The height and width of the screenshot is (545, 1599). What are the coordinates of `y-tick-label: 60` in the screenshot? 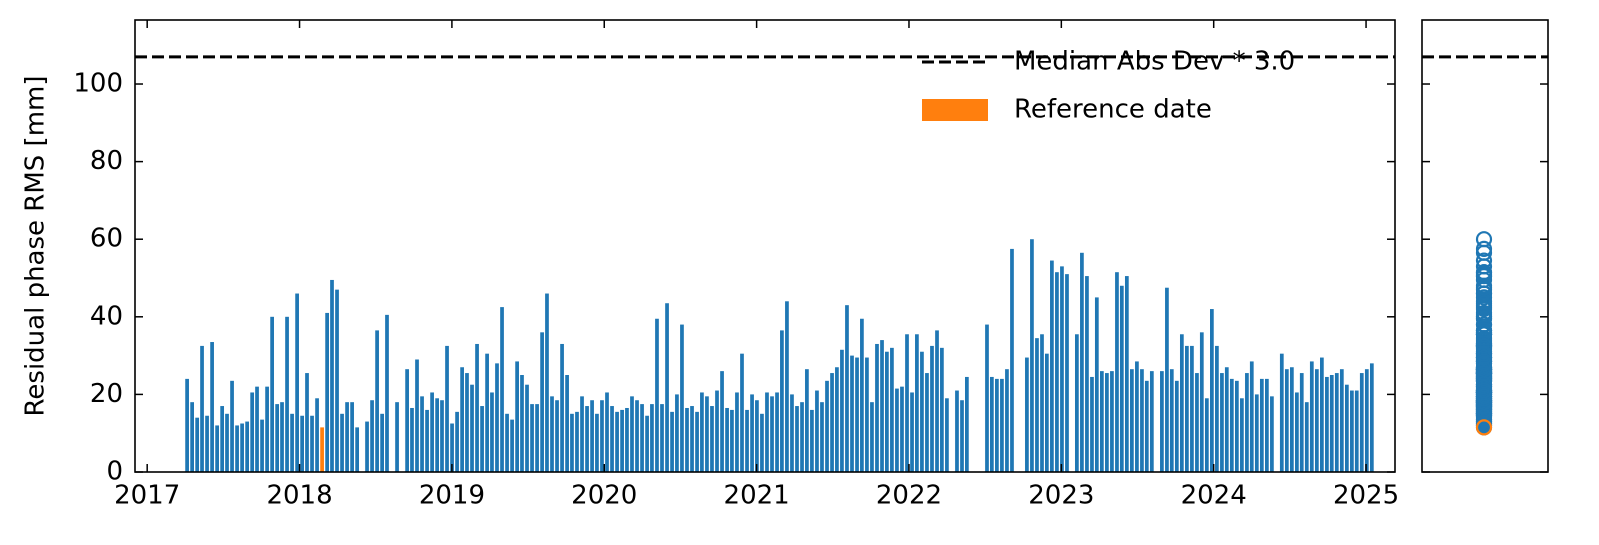 It's located at (106, 239).